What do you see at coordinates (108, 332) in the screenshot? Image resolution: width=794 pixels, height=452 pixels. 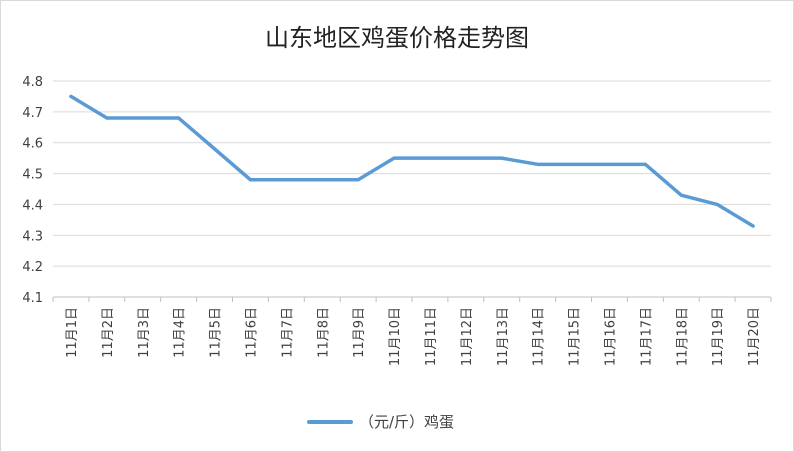 I see `x-tick-label: 11月2日` at bounding box center [108, 332].